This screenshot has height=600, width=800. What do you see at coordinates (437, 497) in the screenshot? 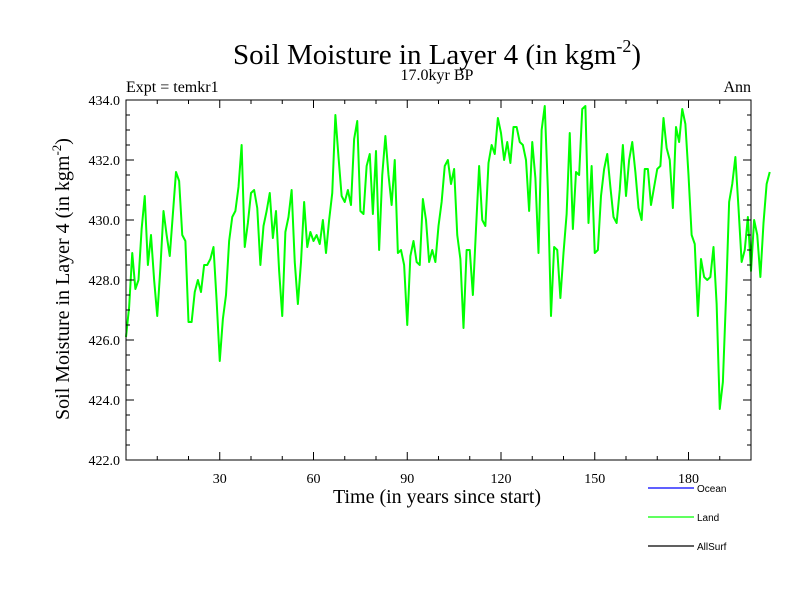
I see `x-axis-label: Time (in years since start)` at bounding box center [437, 497].